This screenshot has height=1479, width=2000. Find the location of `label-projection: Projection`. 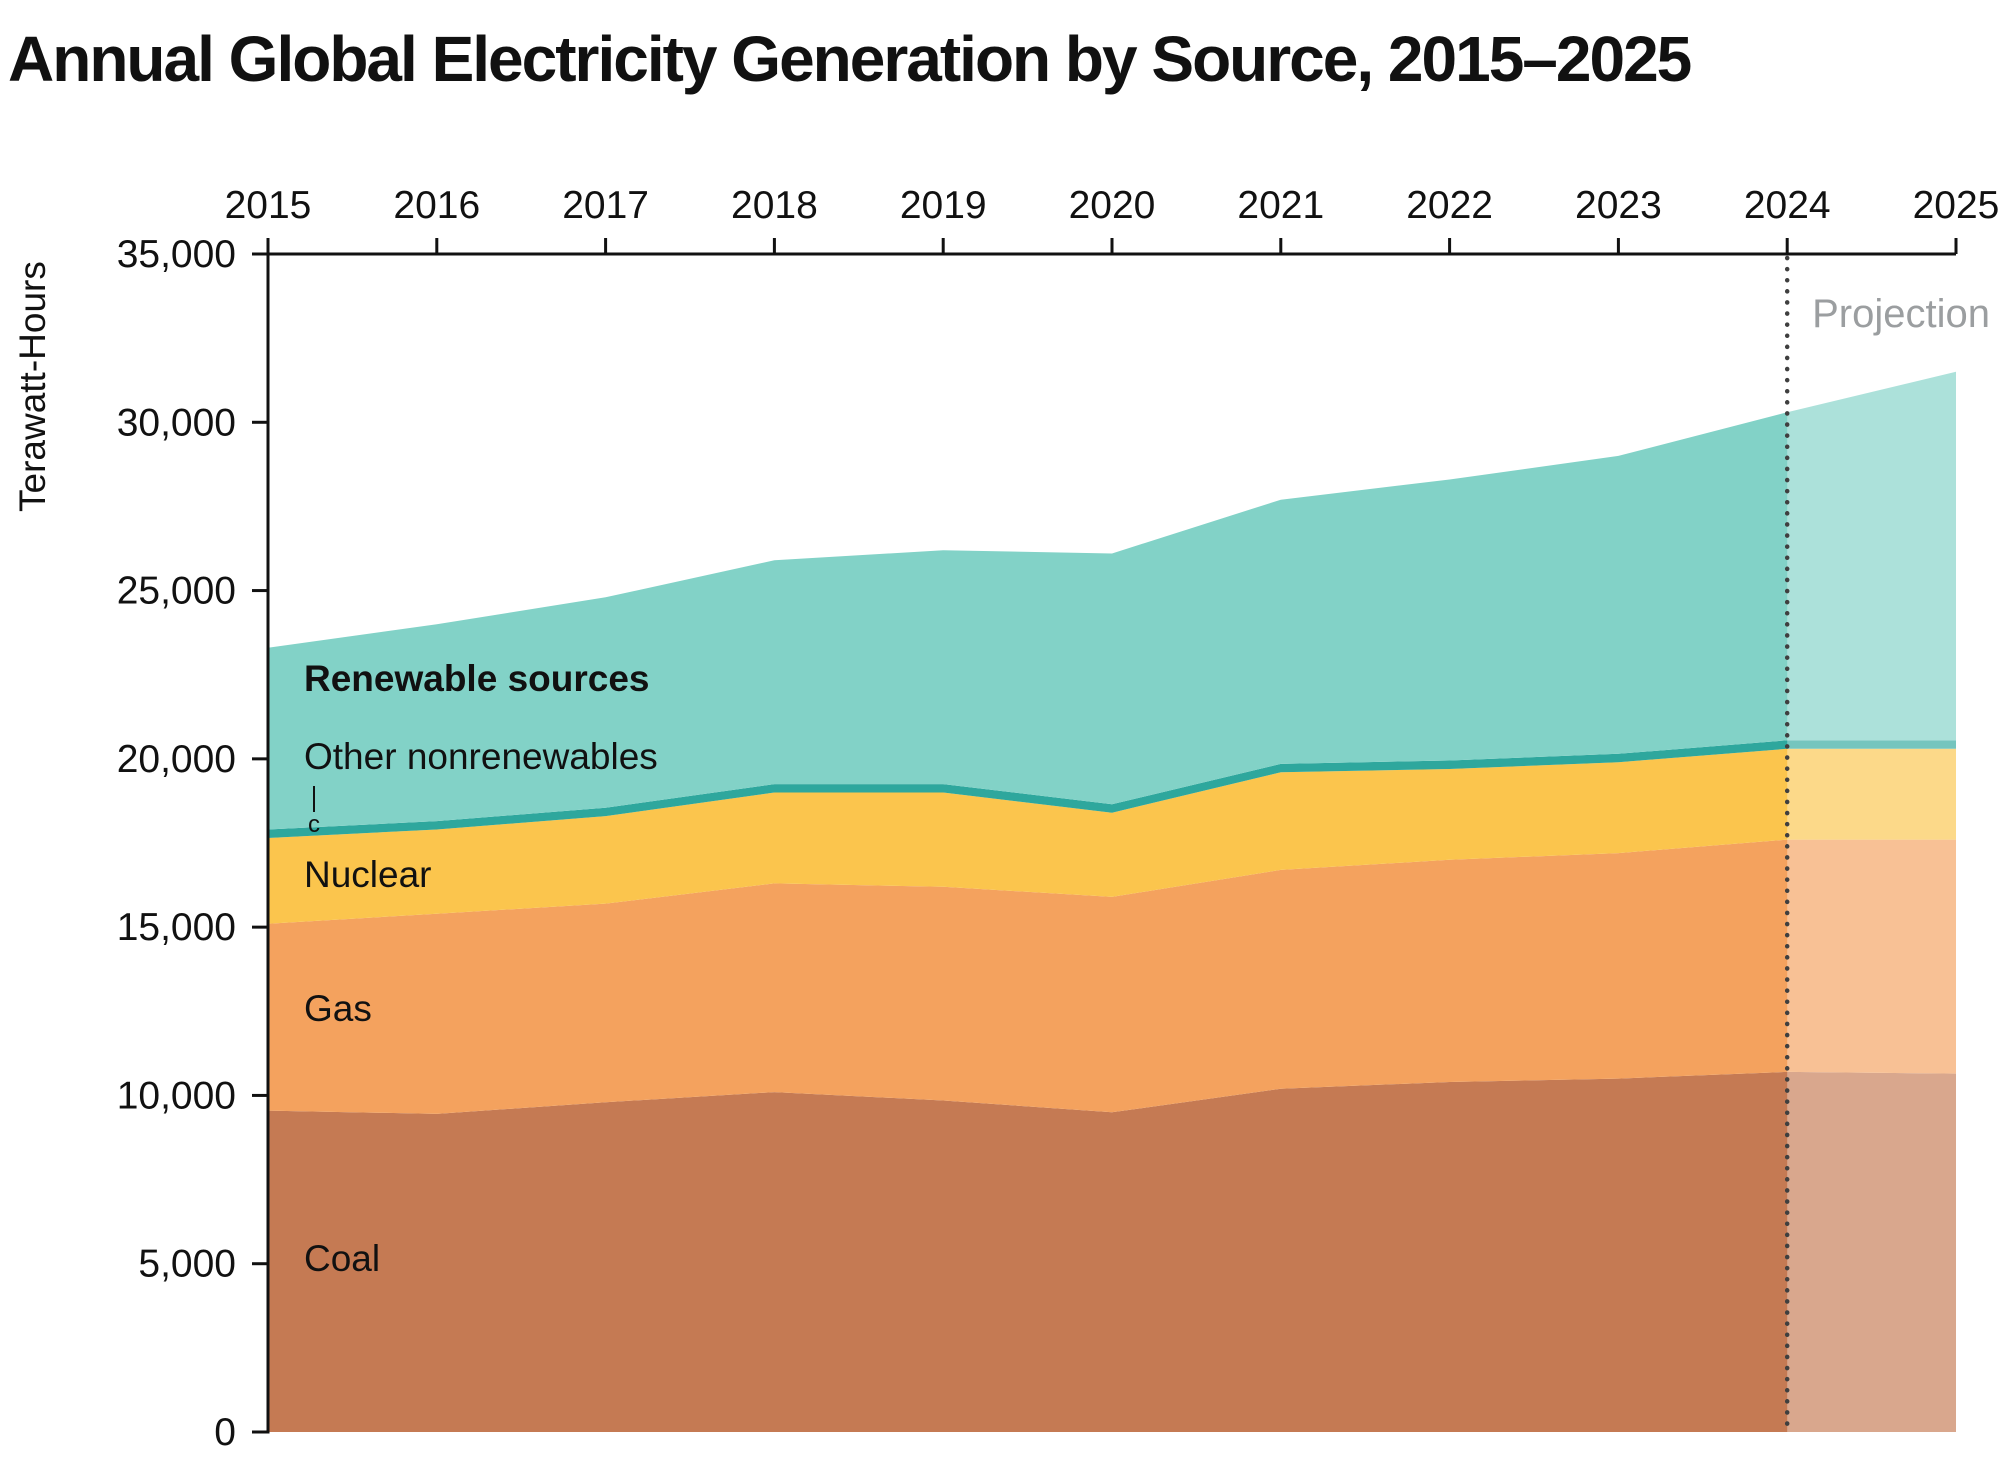

label-projection: Projection is located at coordinates (1901, 314).